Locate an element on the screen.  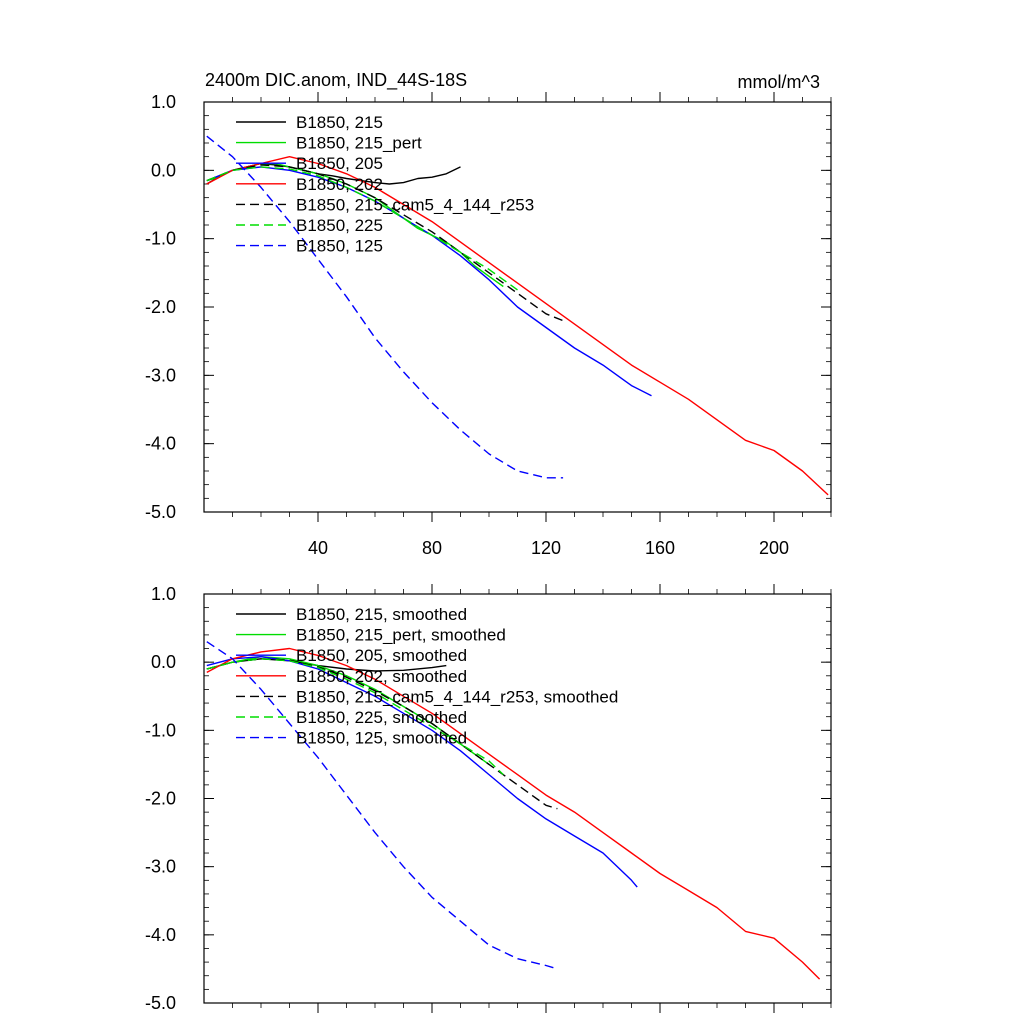
chart-title: 2400m DIC.anom, IND_44S-18S is located at coordinates (336, 80).